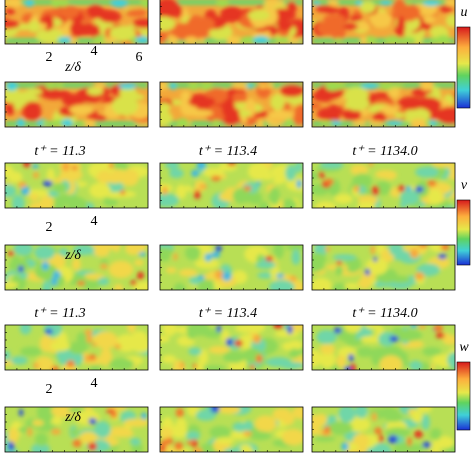 This screenshot has width=474, height=457. Describe the element at coordinates (59, 313) in the screenshot. I see `time-label: t⁺ = 11.3` at that location.